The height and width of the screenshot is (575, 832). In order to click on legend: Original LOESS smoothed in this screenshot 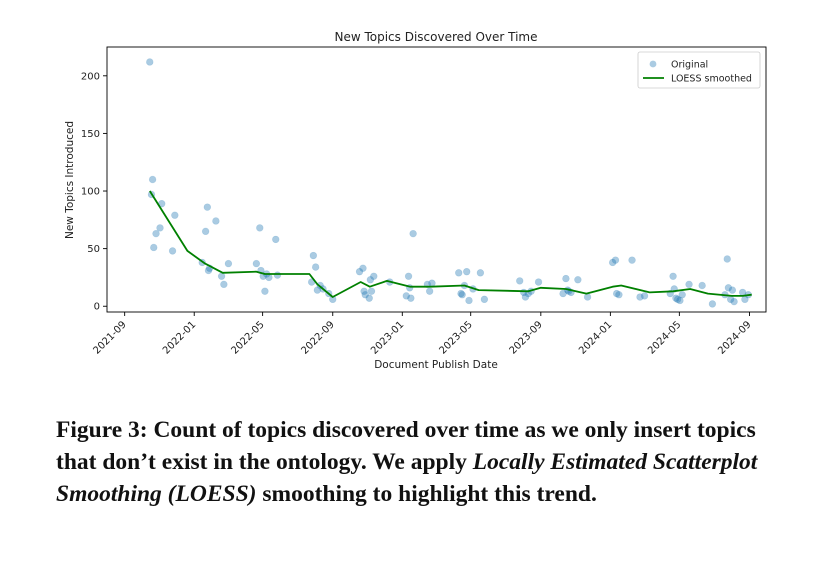, I will do `click(699, 70)`.